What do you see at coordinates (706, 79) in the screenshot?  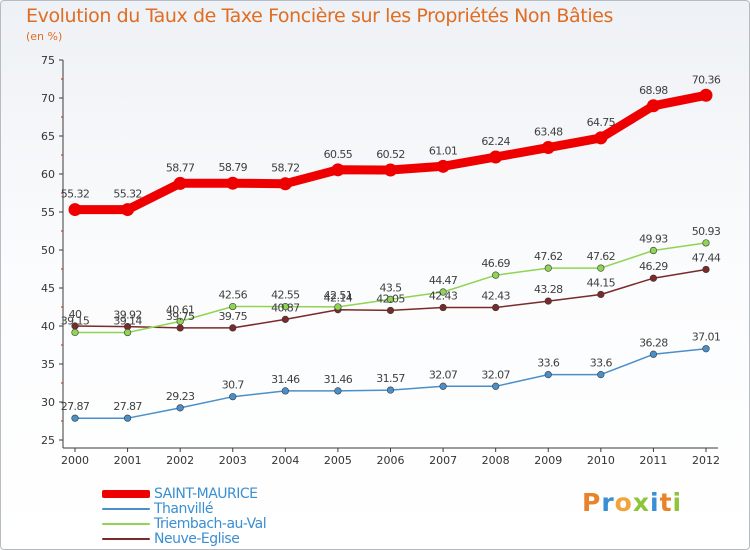 I see `data-label: 70.36` at bounding box center [706, 79].